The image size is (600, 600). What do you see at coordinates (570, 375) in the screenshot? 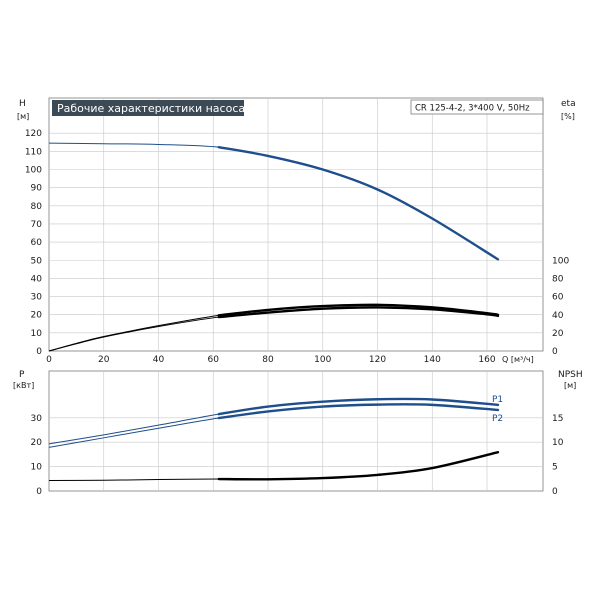
I see `npsh-axis-label: NPSH` at bounding box center [570, 375].